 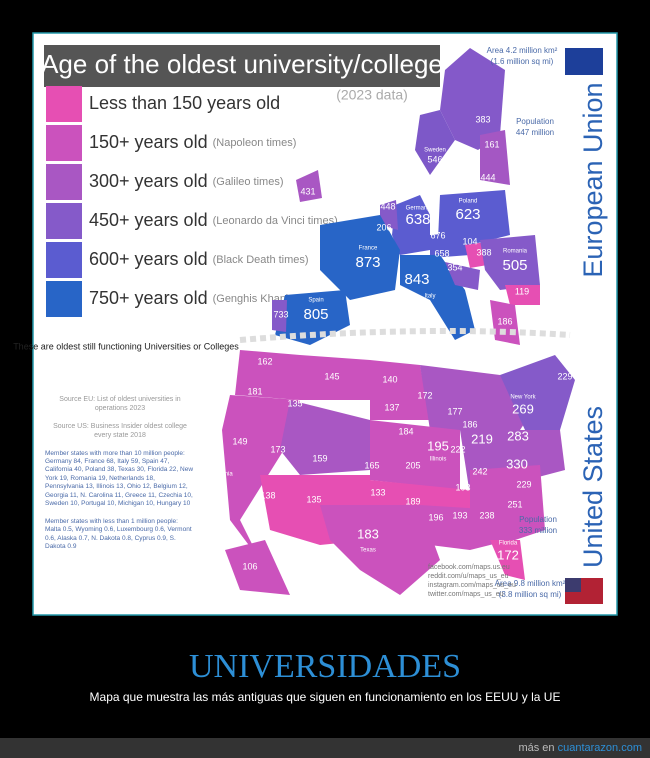 What do you see at coordinates (248, 182) in the screenshot?
I see `legend-note: (Galileo times)` at bounding box center [248, 182].